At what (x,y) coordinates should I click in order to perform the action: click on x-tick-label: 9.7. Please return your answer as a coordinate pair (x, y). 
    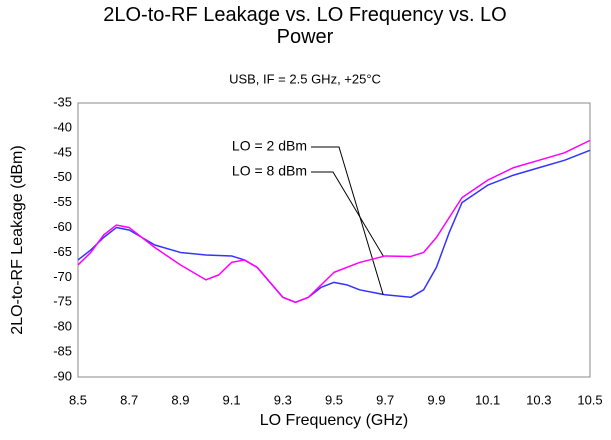
    Looking at the image, I should click on (385, 399).